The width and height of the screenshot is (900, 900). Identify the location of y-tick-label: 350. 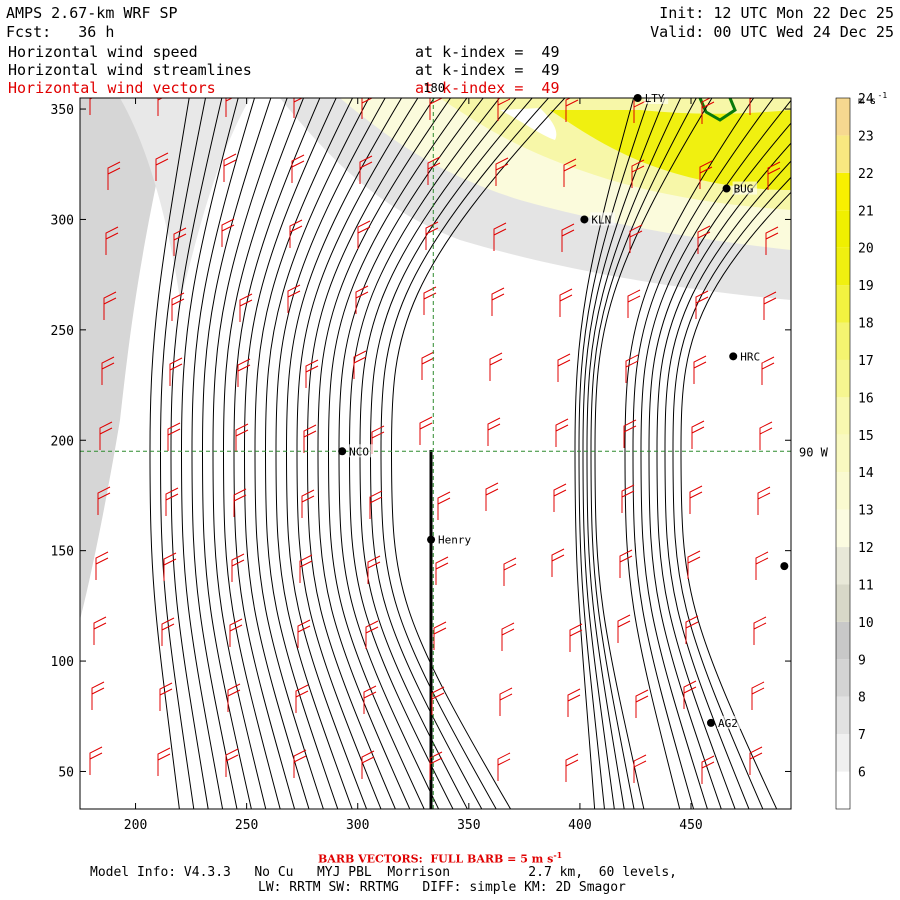
(62, 110).